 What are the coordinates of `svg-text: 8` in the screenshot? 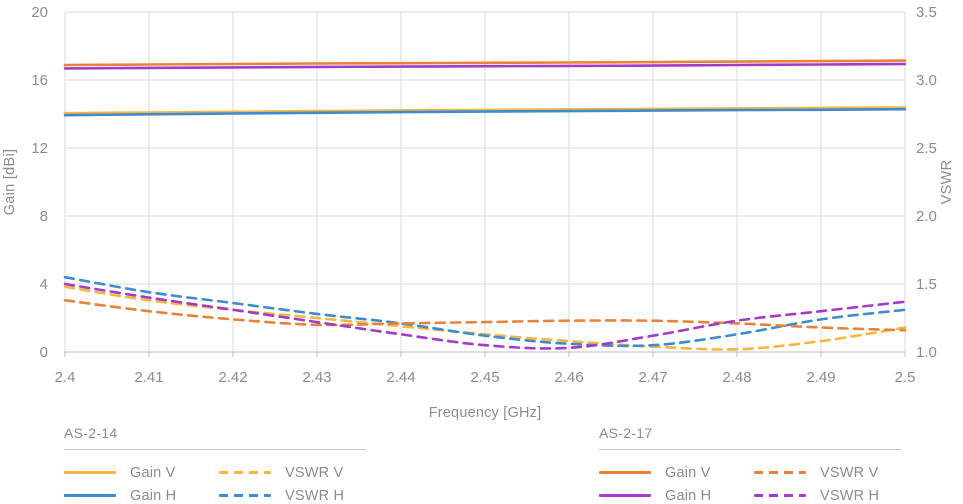 It's located at (44, 216).